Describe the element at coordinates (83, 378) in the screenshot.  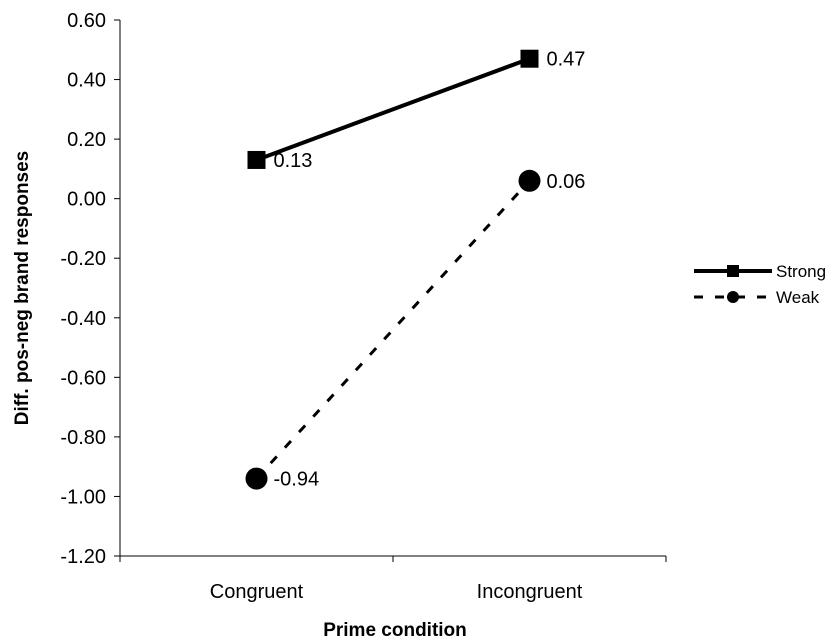
I see `y-tick-label: -0.60` at that location.